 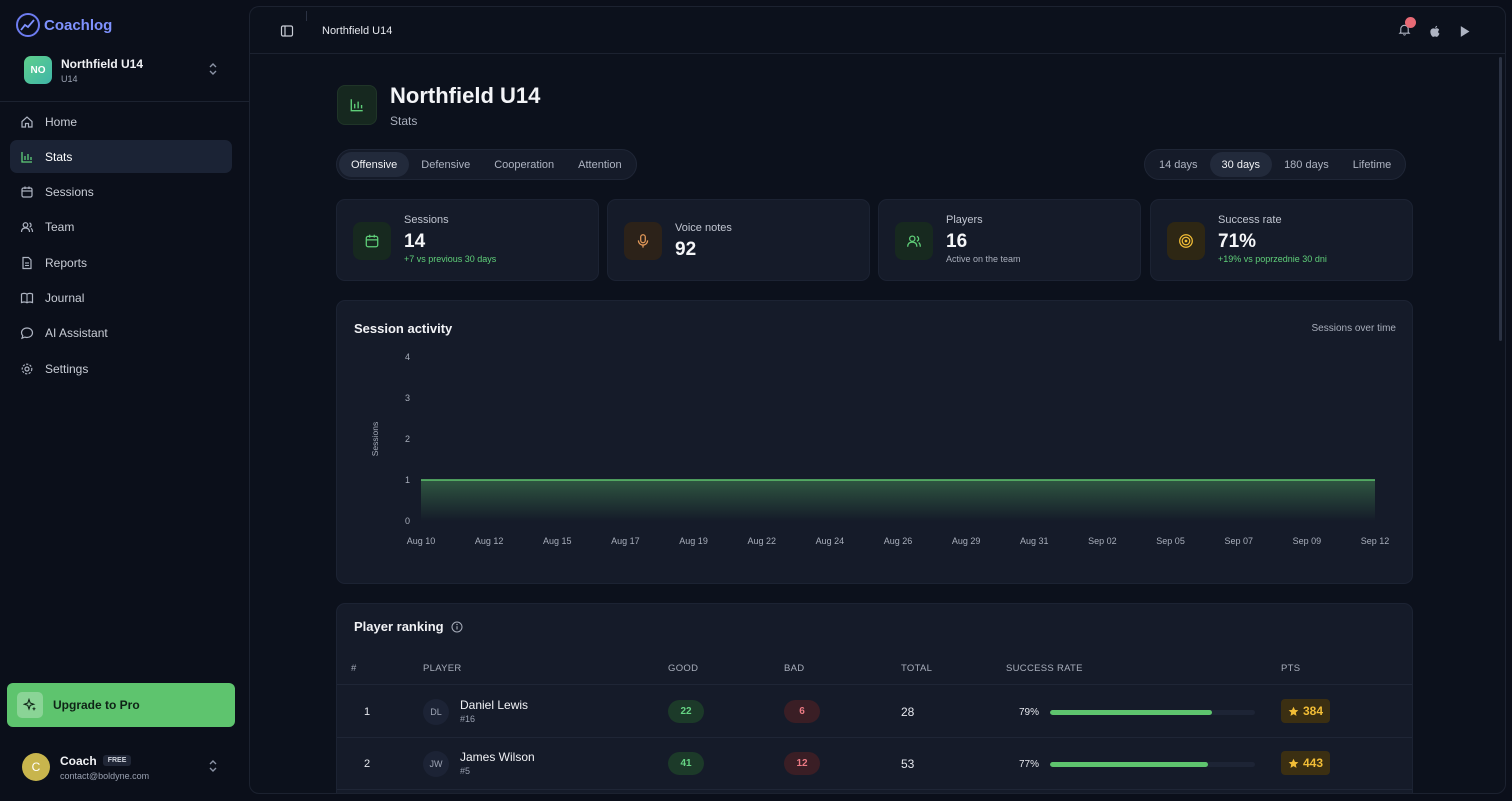 What do you see at coordinates (121, 333) in the screenshot?
I see `sidebar-item-ai-assistant: AI Assistant` at bounding box center [121, 333].